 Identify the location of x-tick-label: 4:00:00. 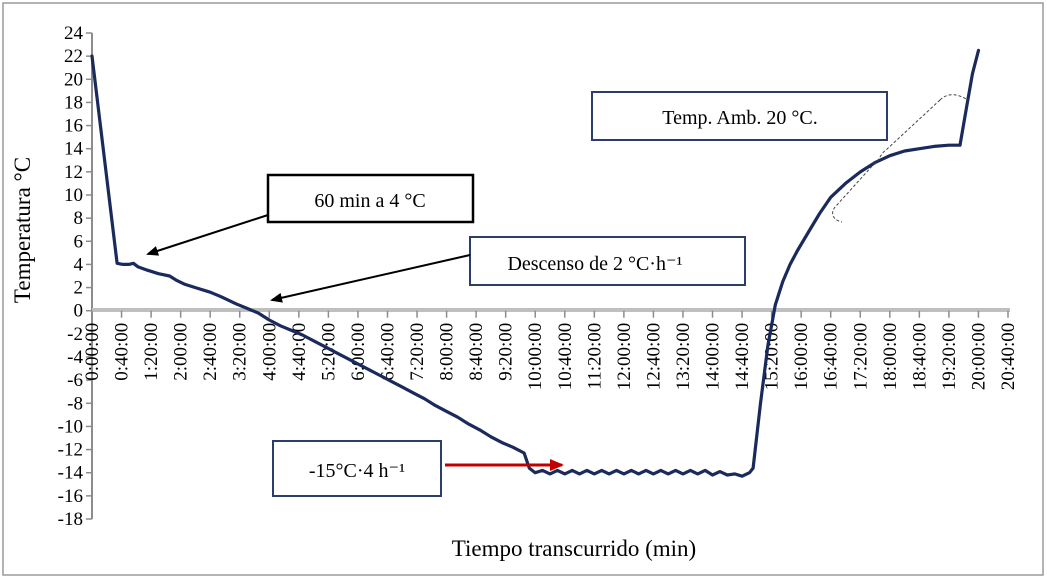
(269, 352).